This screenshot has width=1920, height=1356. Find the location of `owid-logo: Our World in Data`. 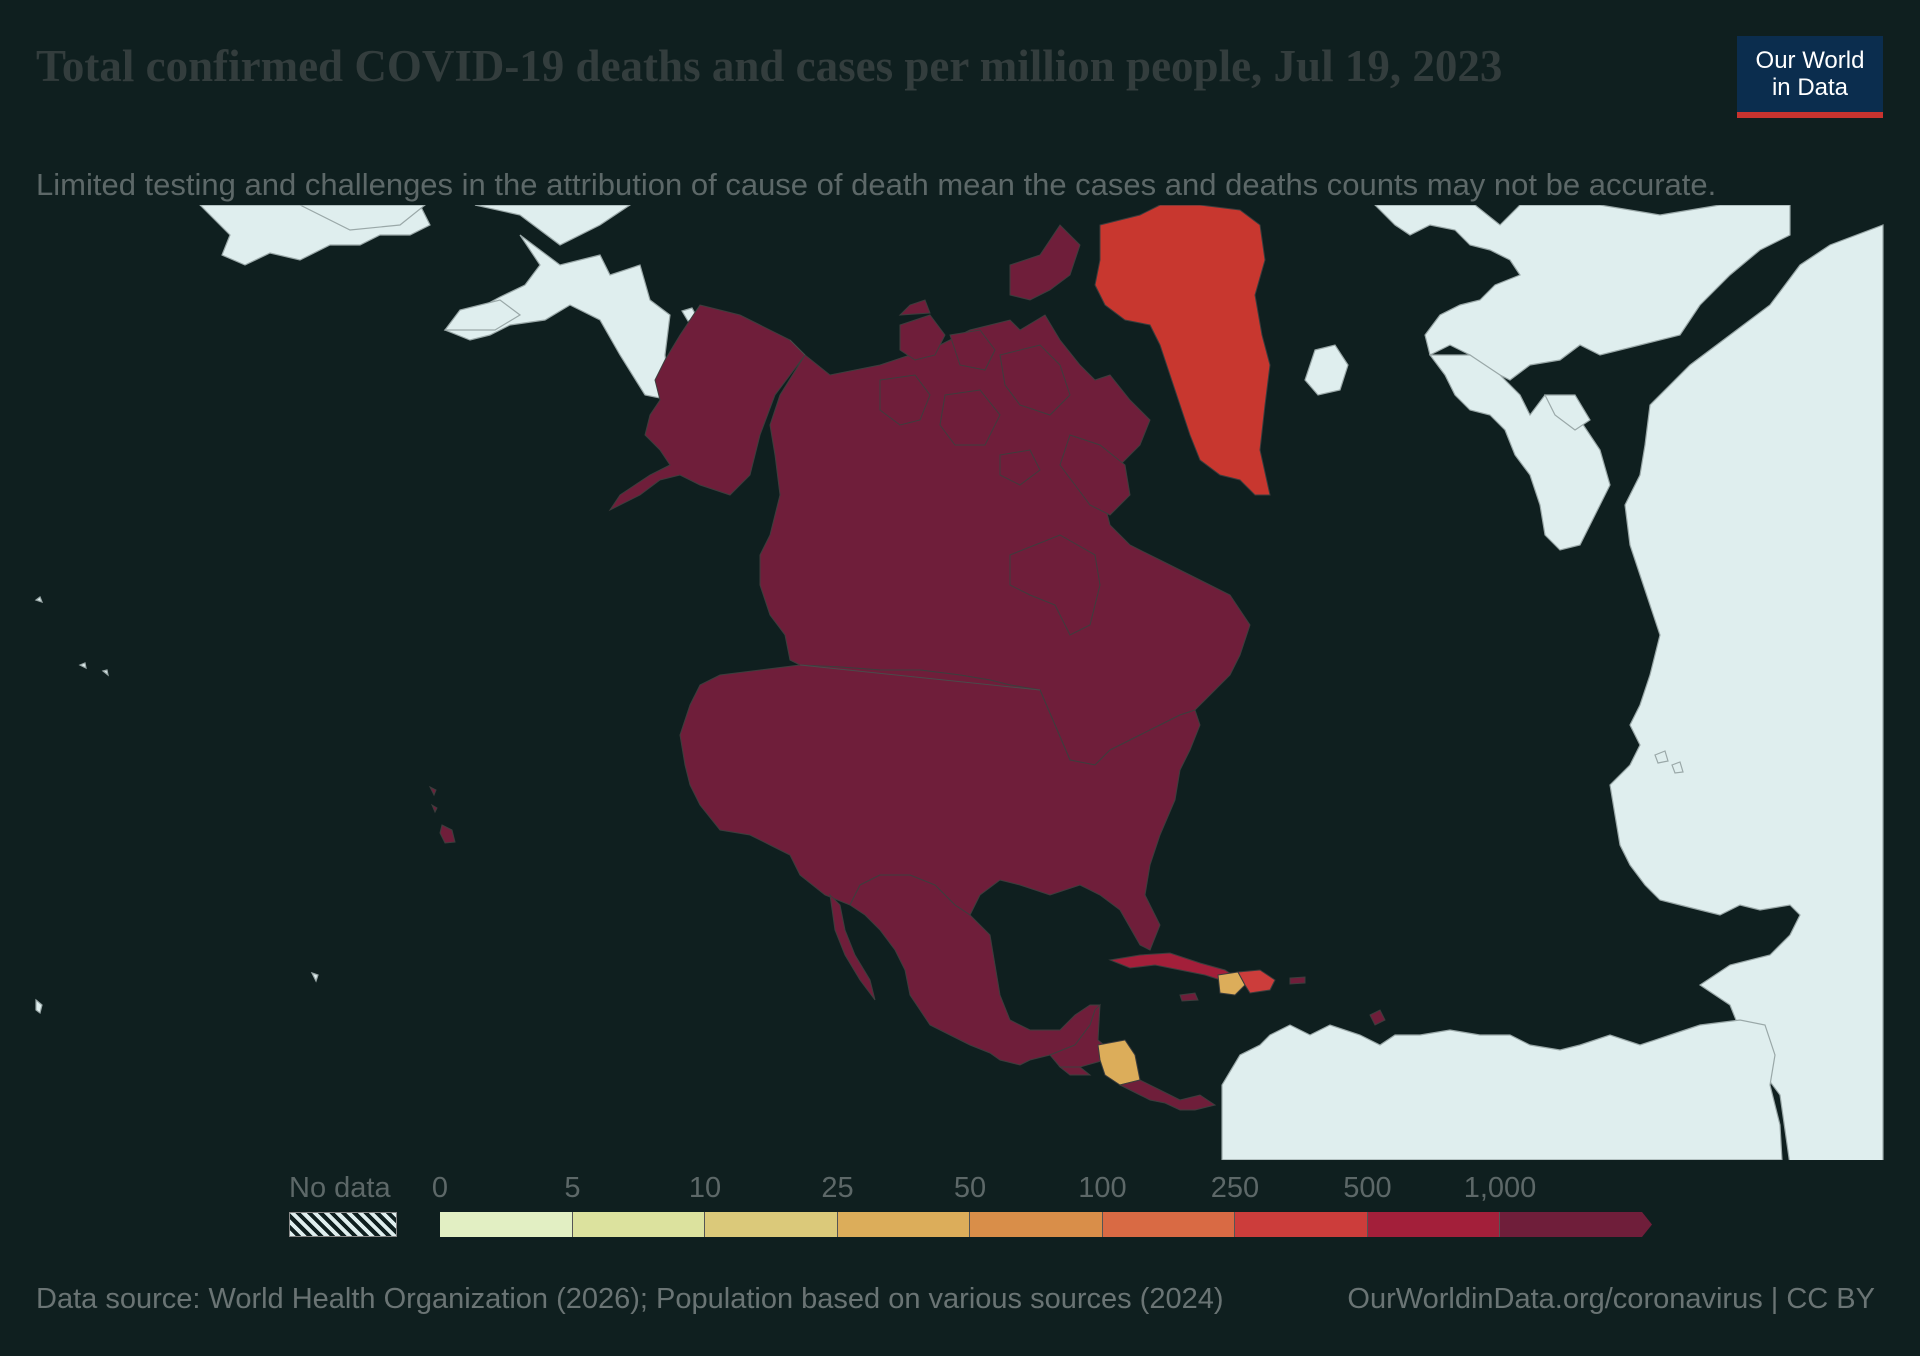

owid-logo: Our World in Data is located at coordinates (1810, 77).